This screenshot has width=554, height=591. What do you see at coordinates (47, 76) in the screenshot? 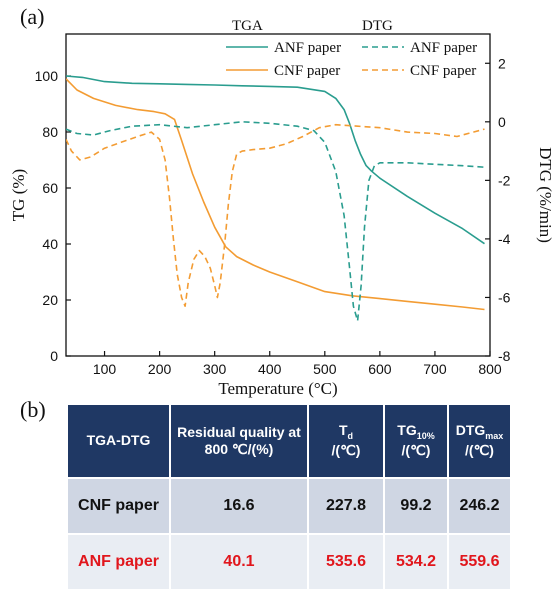
I see `y-left-tick-label: 100` at bounding box center [47, 76].